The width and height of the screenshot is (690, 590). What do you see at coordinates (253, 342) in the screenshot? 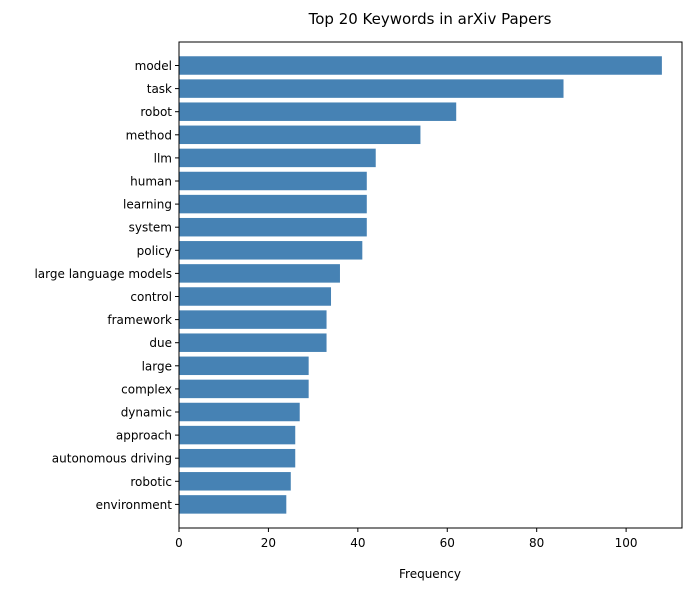
I see `bar-due` at bounding box center [253, 342].